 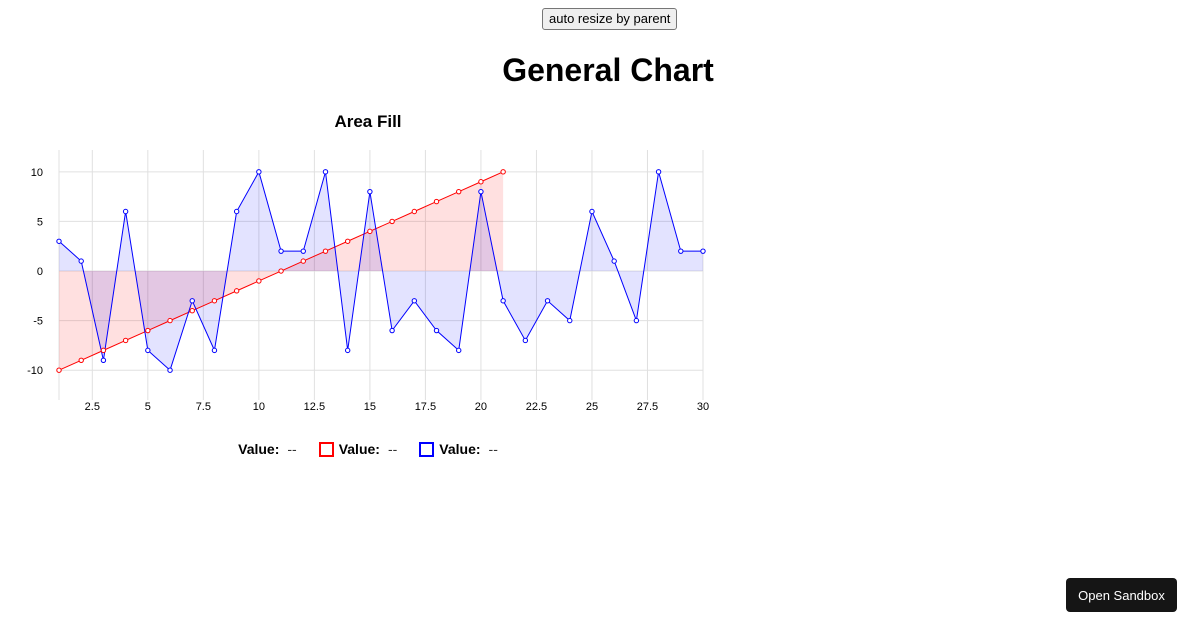 What do you see at coordinates (38, 322) in the screenshot?
I see `y-tick-label: -5` at bounding box center [38, 322].